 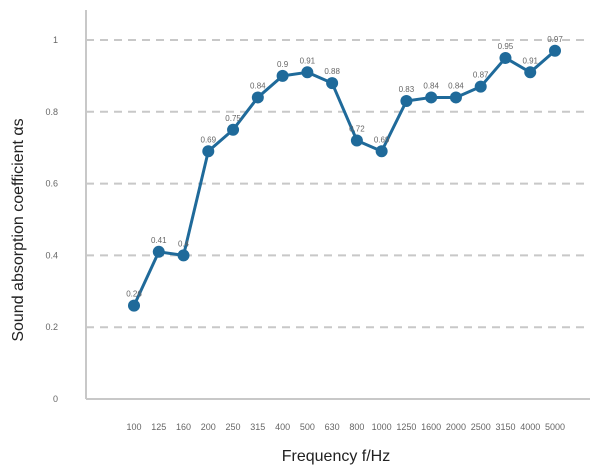 What do you see at coordinates (357, 129) in the screenshot?
I see `data-label: 0.72` at bounding box center [357, 129].